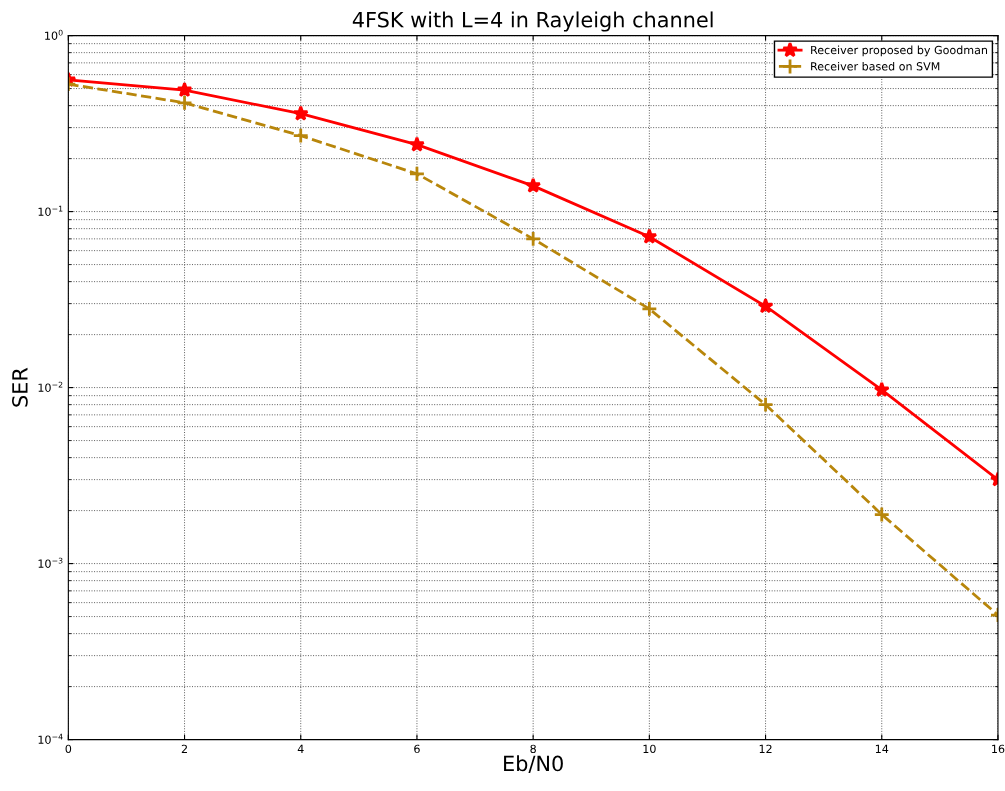  Describe the element at coordinates (68, 749) in the screenshot. I see `x-tick-label: 0` at that location.